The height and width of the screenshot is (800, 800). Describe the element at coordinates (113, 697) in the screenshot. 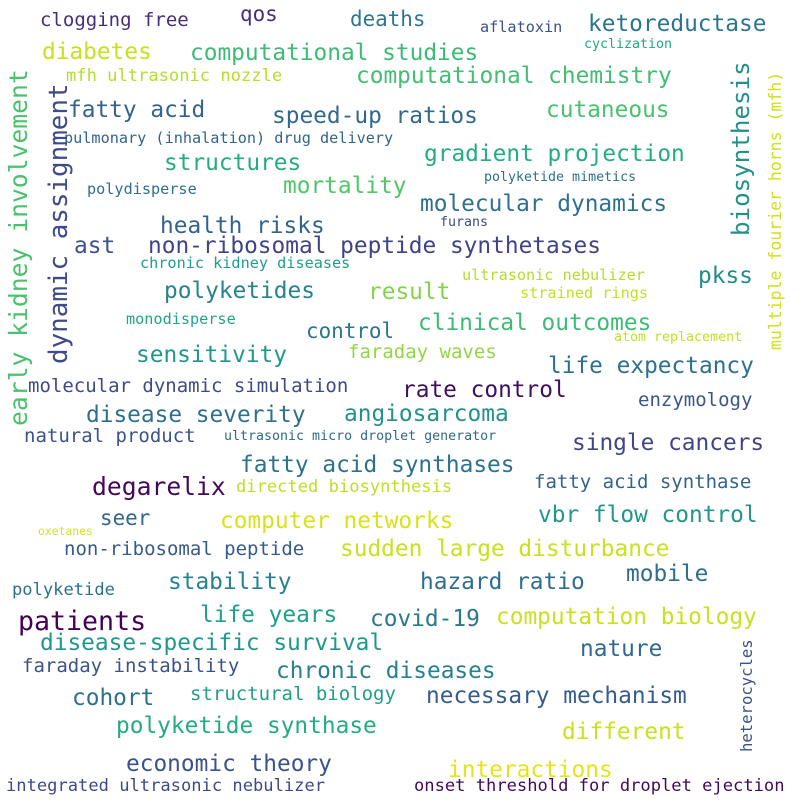

I see `word: cohort` at that location.